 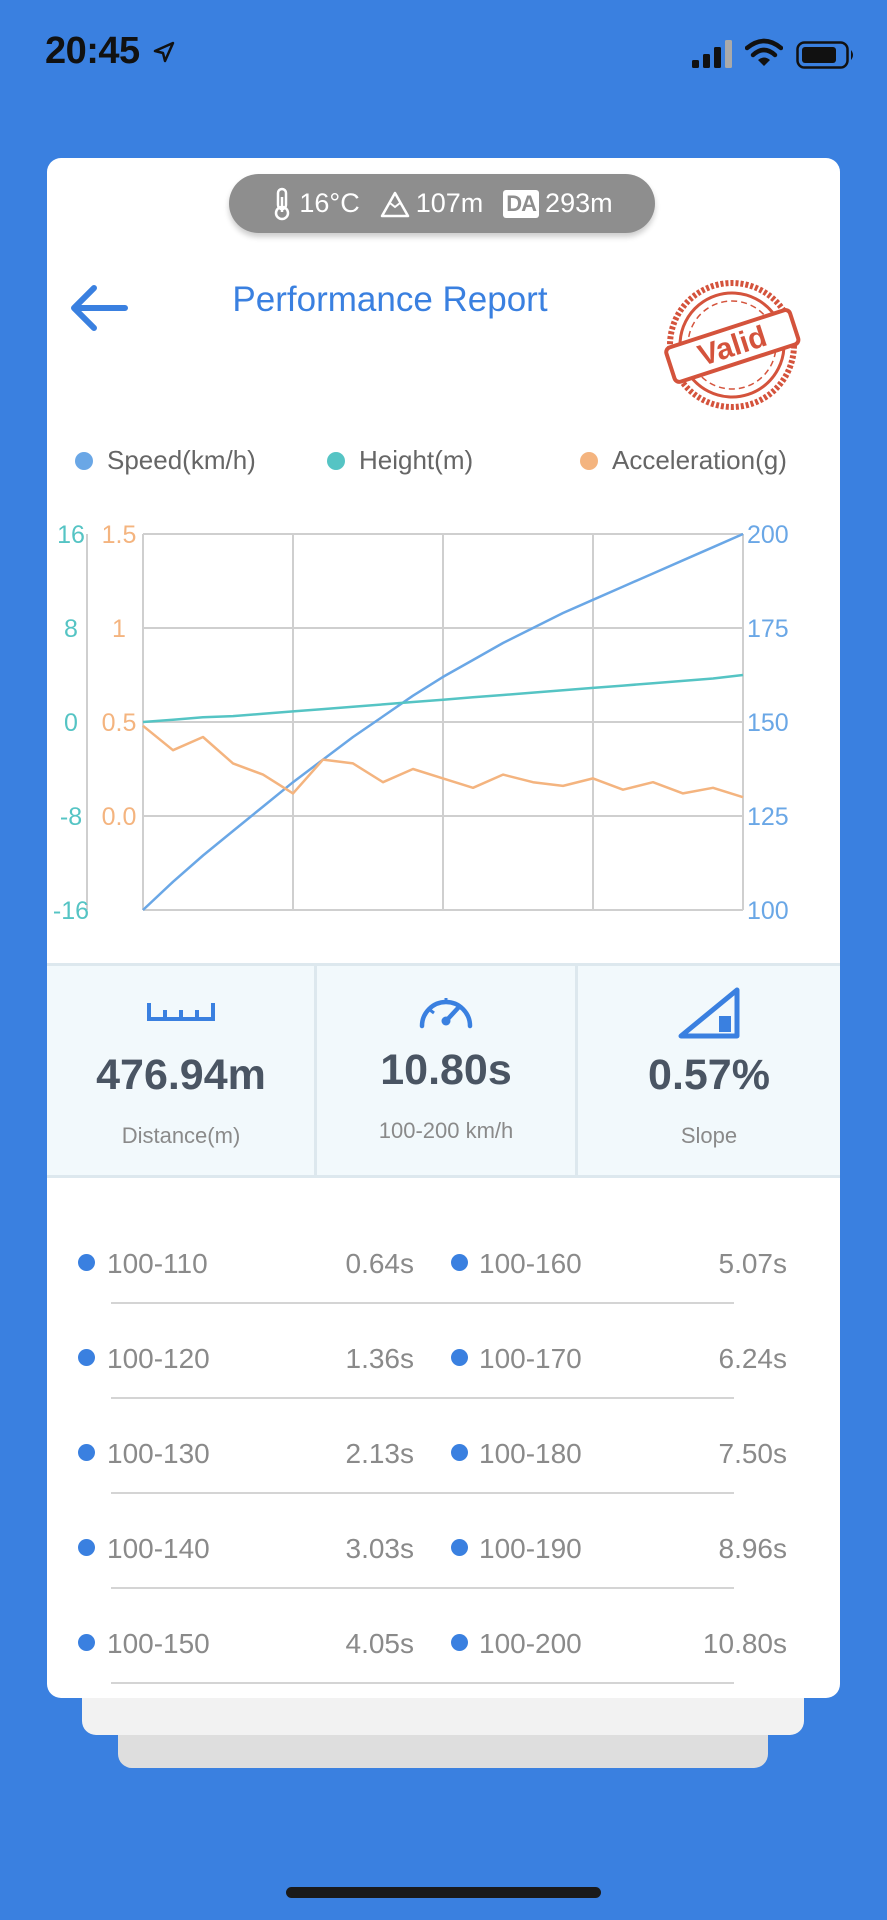 What do you see at coordinates (443, 1351) in the screenshot?
I see `split-row: 100-120 1.36s 100-170 6.24s` at bounding box center [443, 1351].